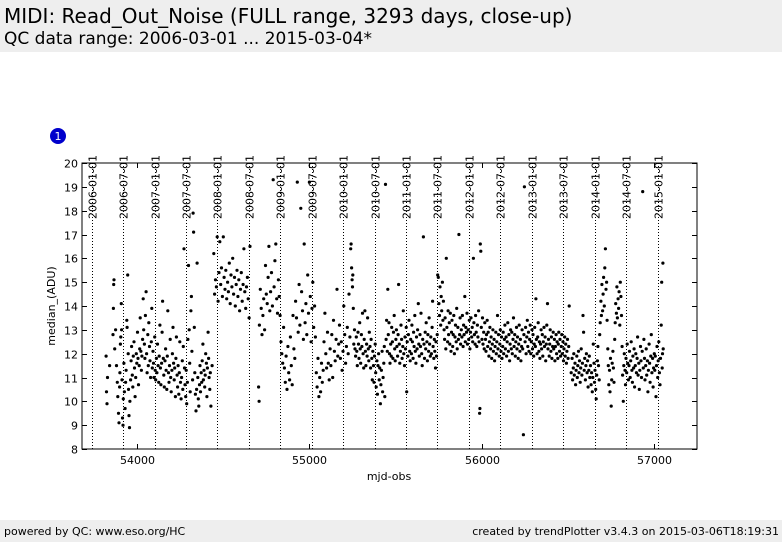  Describe the element at coordinates (438, 187) in the screenshot. I see `date-marker-label: 2011-07-01` at that location.